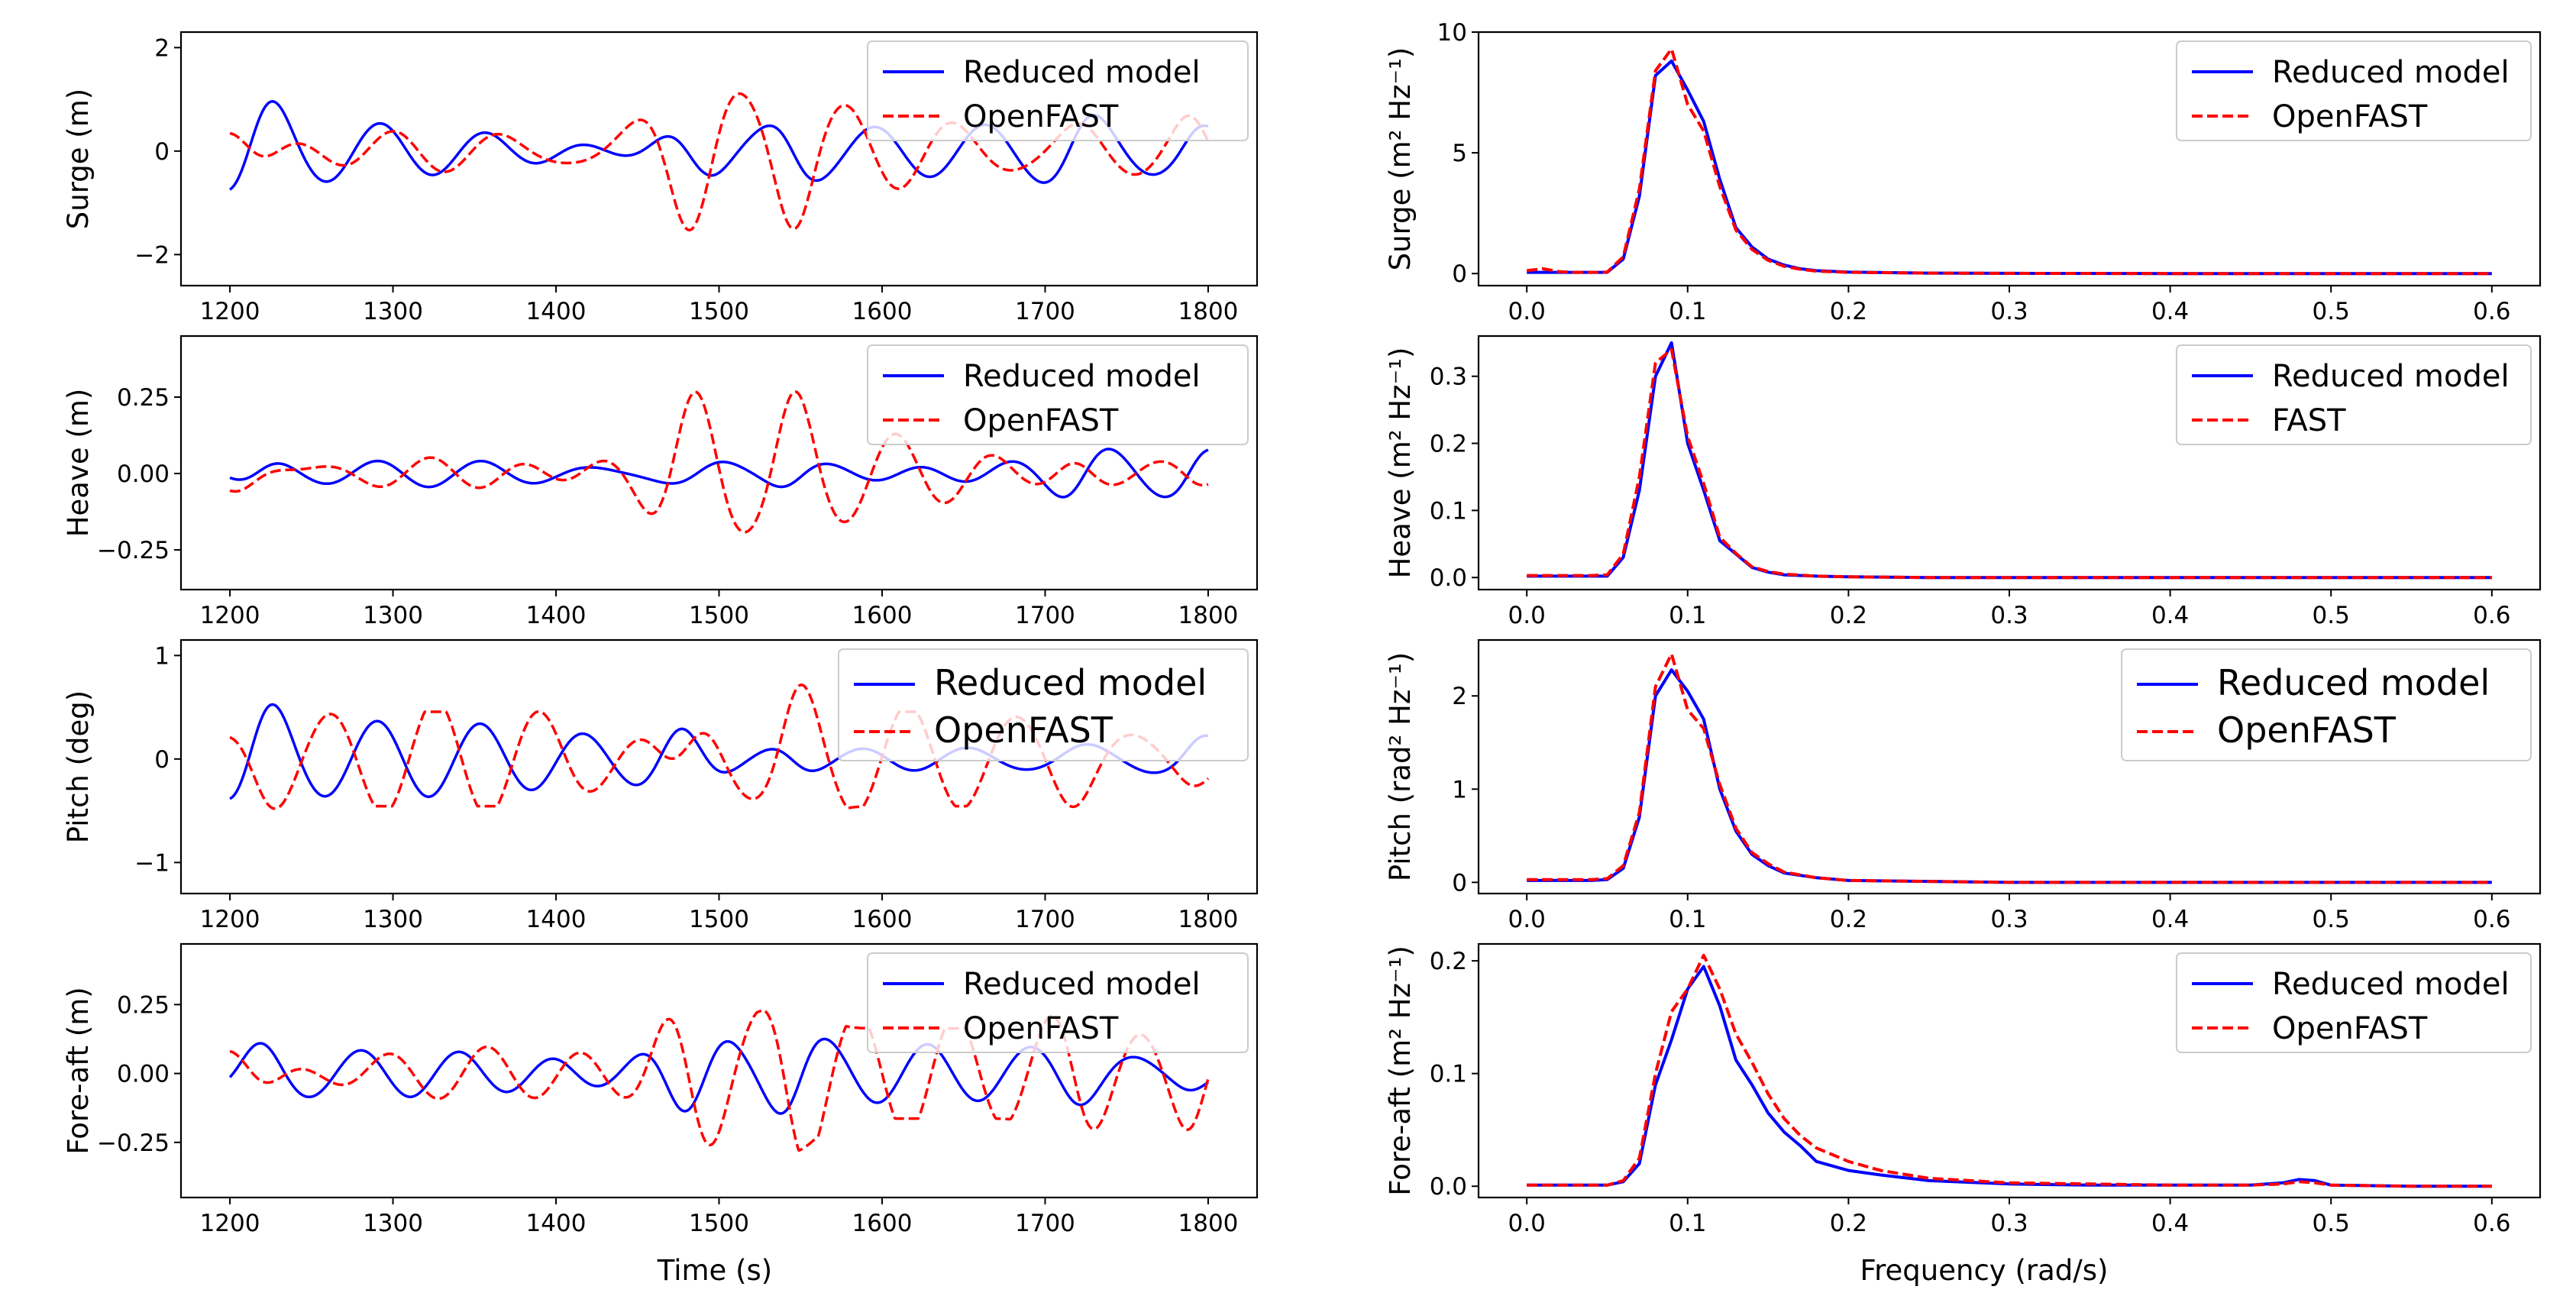  Describe the element at coordinates (1400, 766) in the screenshot. I see `y-axis-label: Pitch (rad² Hz⁻¹)` at that location.